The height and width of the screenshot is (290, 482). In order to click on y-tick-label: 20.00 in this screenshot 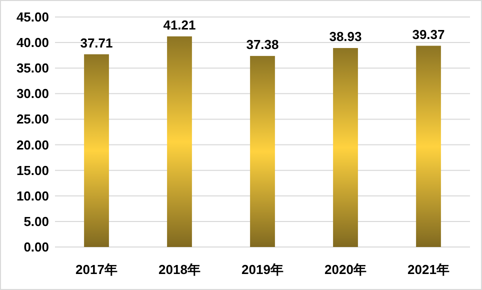, I will do `click(32, 144)`.